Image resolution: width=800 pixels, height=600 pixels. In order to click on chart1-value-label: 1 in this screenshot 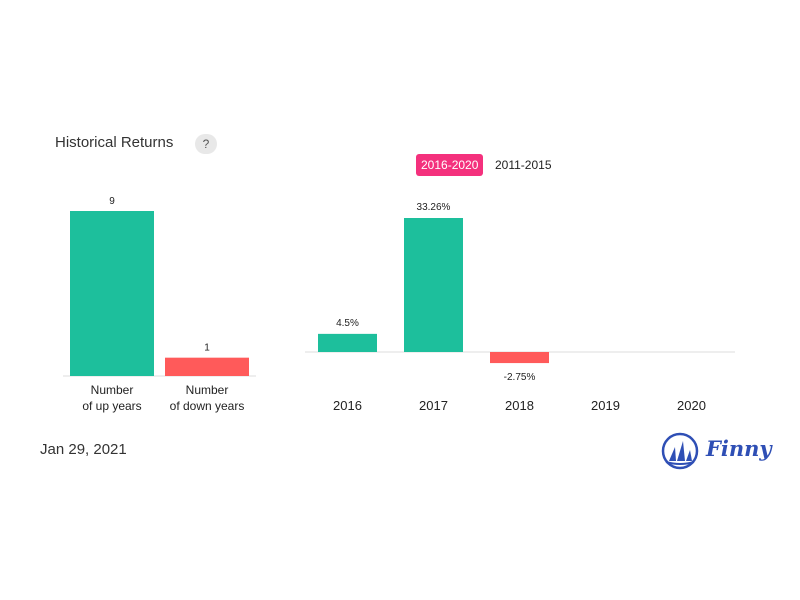, I will do `click(207, 348)`.